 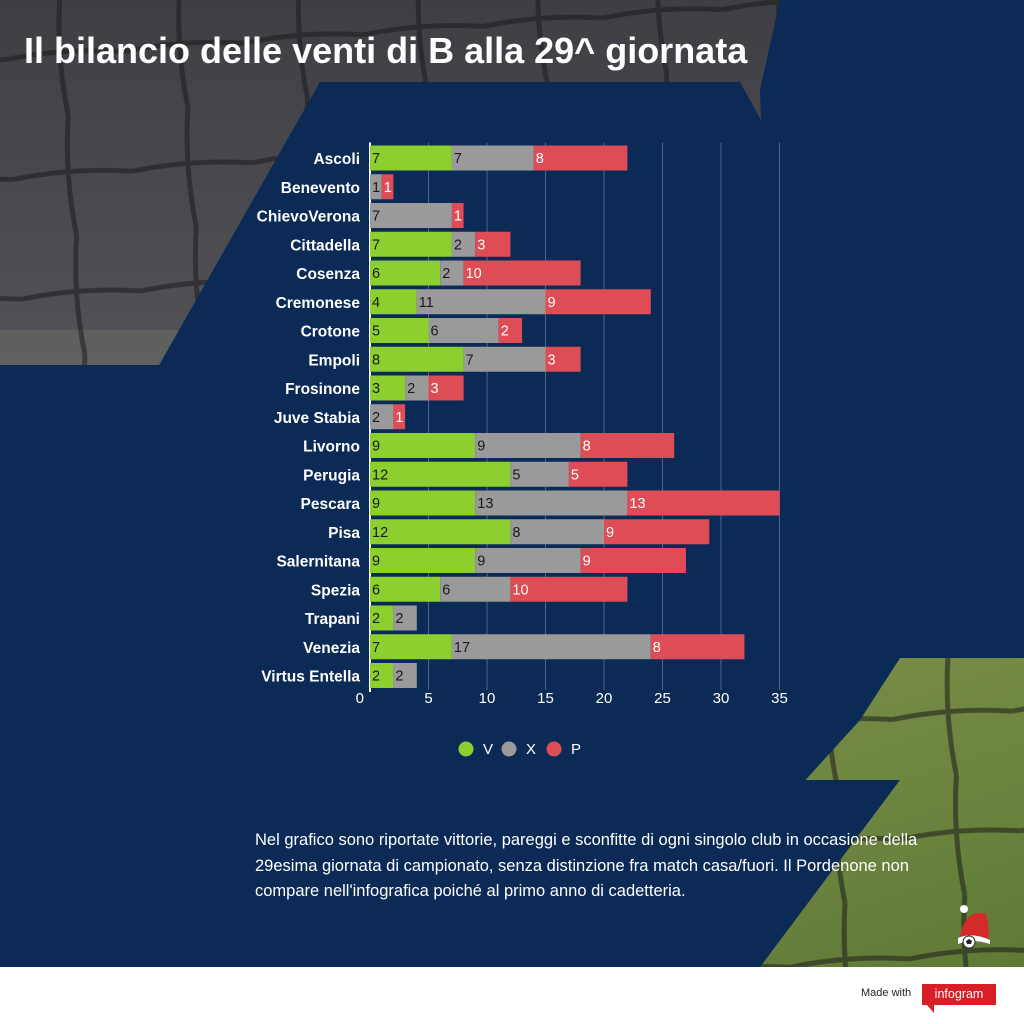 I want to click on category-label: Virtus Entella, so click(x=310, y=677).